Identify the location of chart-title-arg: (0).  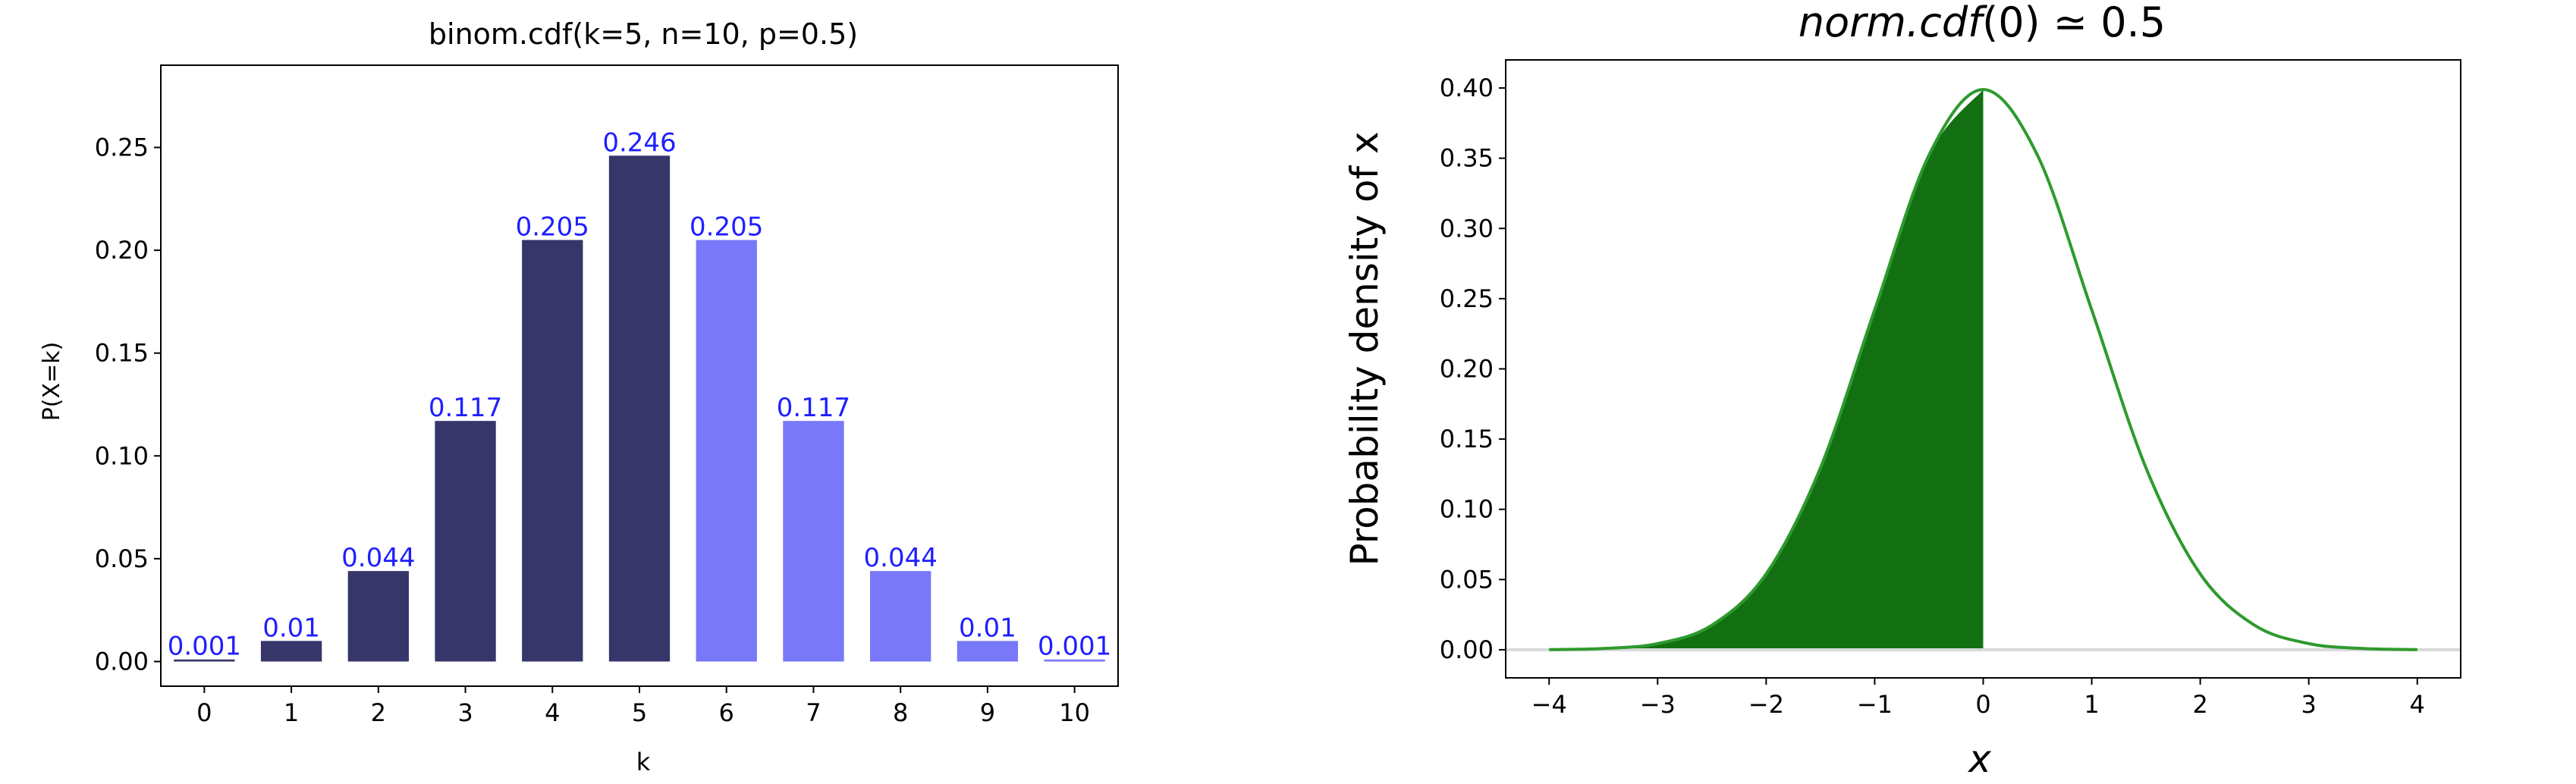
(2011, 23).